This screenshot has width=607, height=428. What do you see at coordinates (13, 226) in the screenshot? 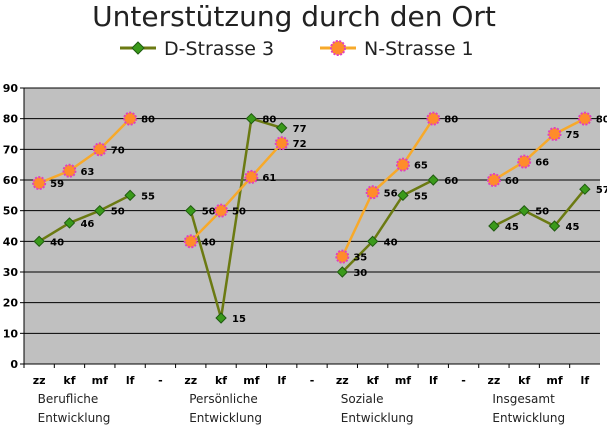
I see `y-axis-ticks: 0 10 20 30 40 50 60 70 80 90` at bounding box center [13, 226].